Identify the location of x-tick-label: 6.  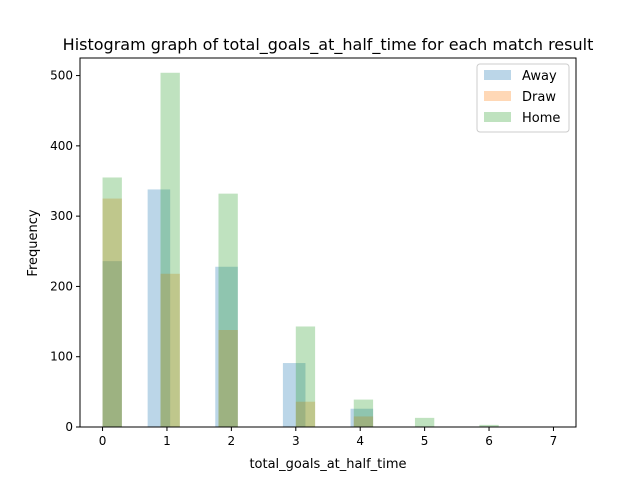
(489, 441).